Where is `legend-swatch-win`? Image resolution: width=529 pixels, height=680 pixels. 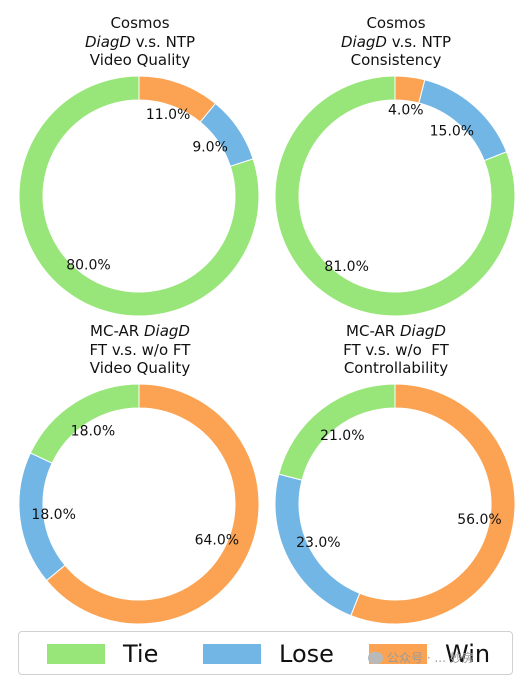 legend-swatch-win is located at coordinates (398, 654).